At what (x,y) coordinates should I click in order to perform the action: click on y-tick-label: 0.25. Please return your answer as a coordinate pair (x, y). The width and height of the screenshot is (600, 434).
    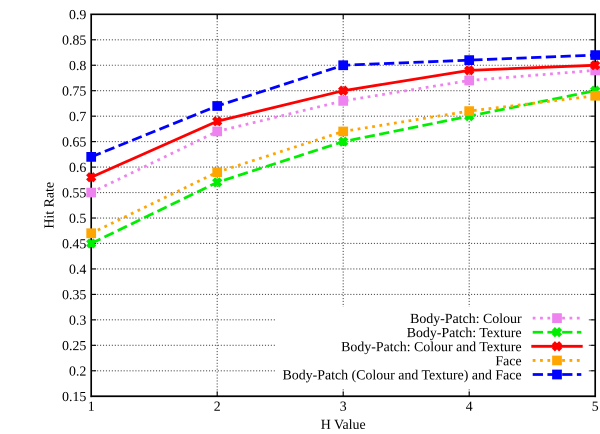
    Looking at the image, I should click on (74, 345).